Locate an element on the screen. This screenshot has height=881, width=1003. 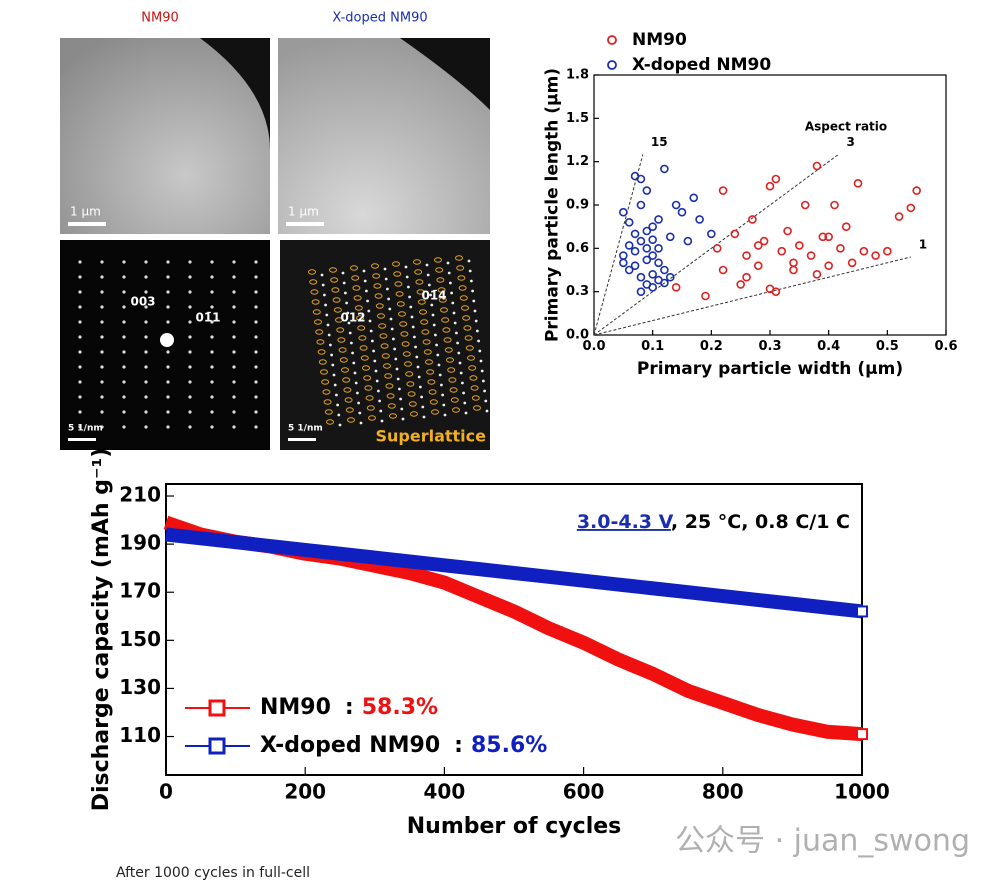
scale-bar is located at coordinates (302, 439).